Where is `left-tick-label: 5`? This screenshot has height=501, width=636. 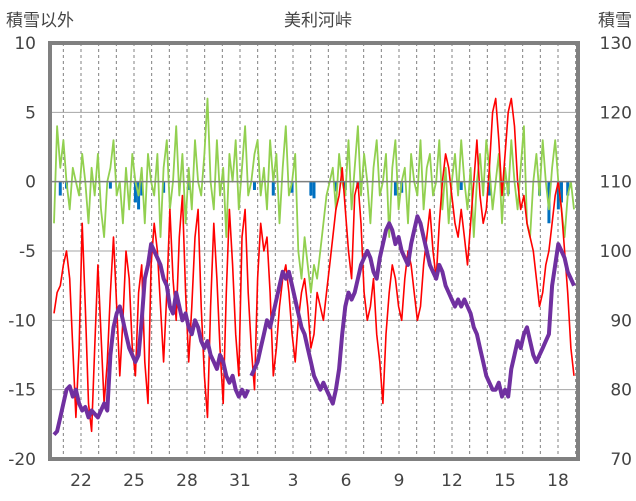 left-tick-label: 5 is located at coordinates (30, 113).